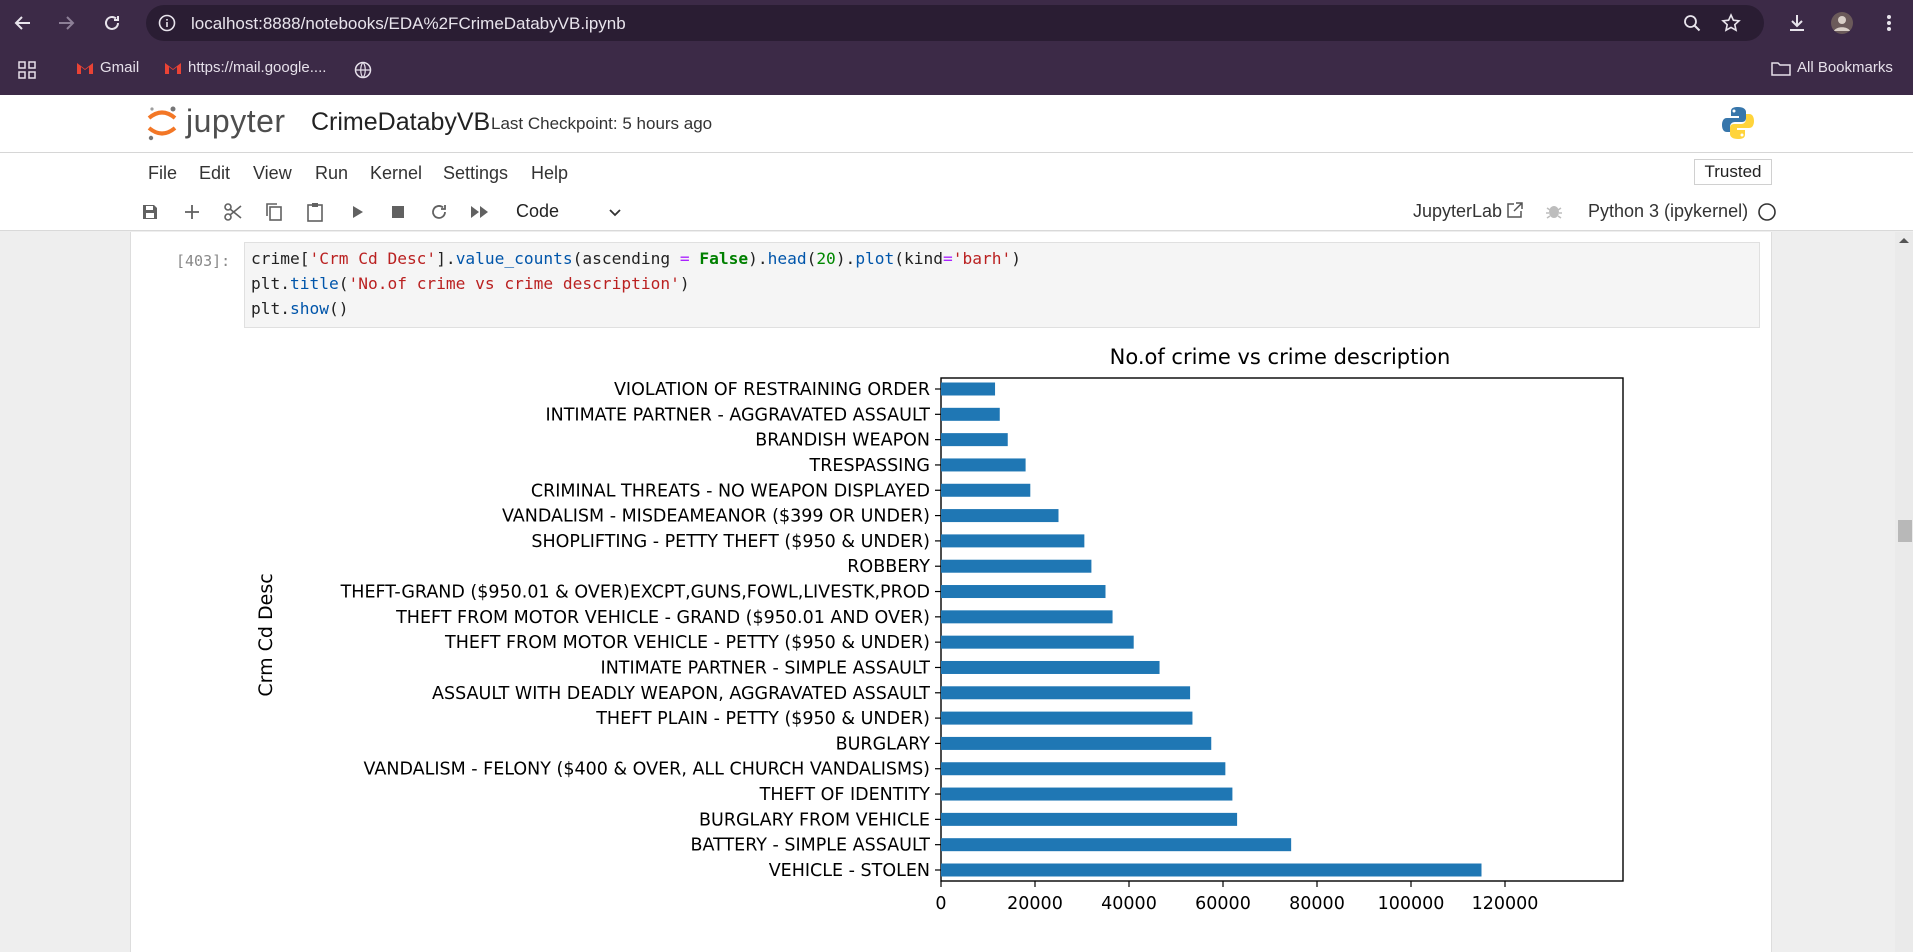  I want to click on y-tick-label: BURGLARY FROM VEHICLE, so click(814, 820).